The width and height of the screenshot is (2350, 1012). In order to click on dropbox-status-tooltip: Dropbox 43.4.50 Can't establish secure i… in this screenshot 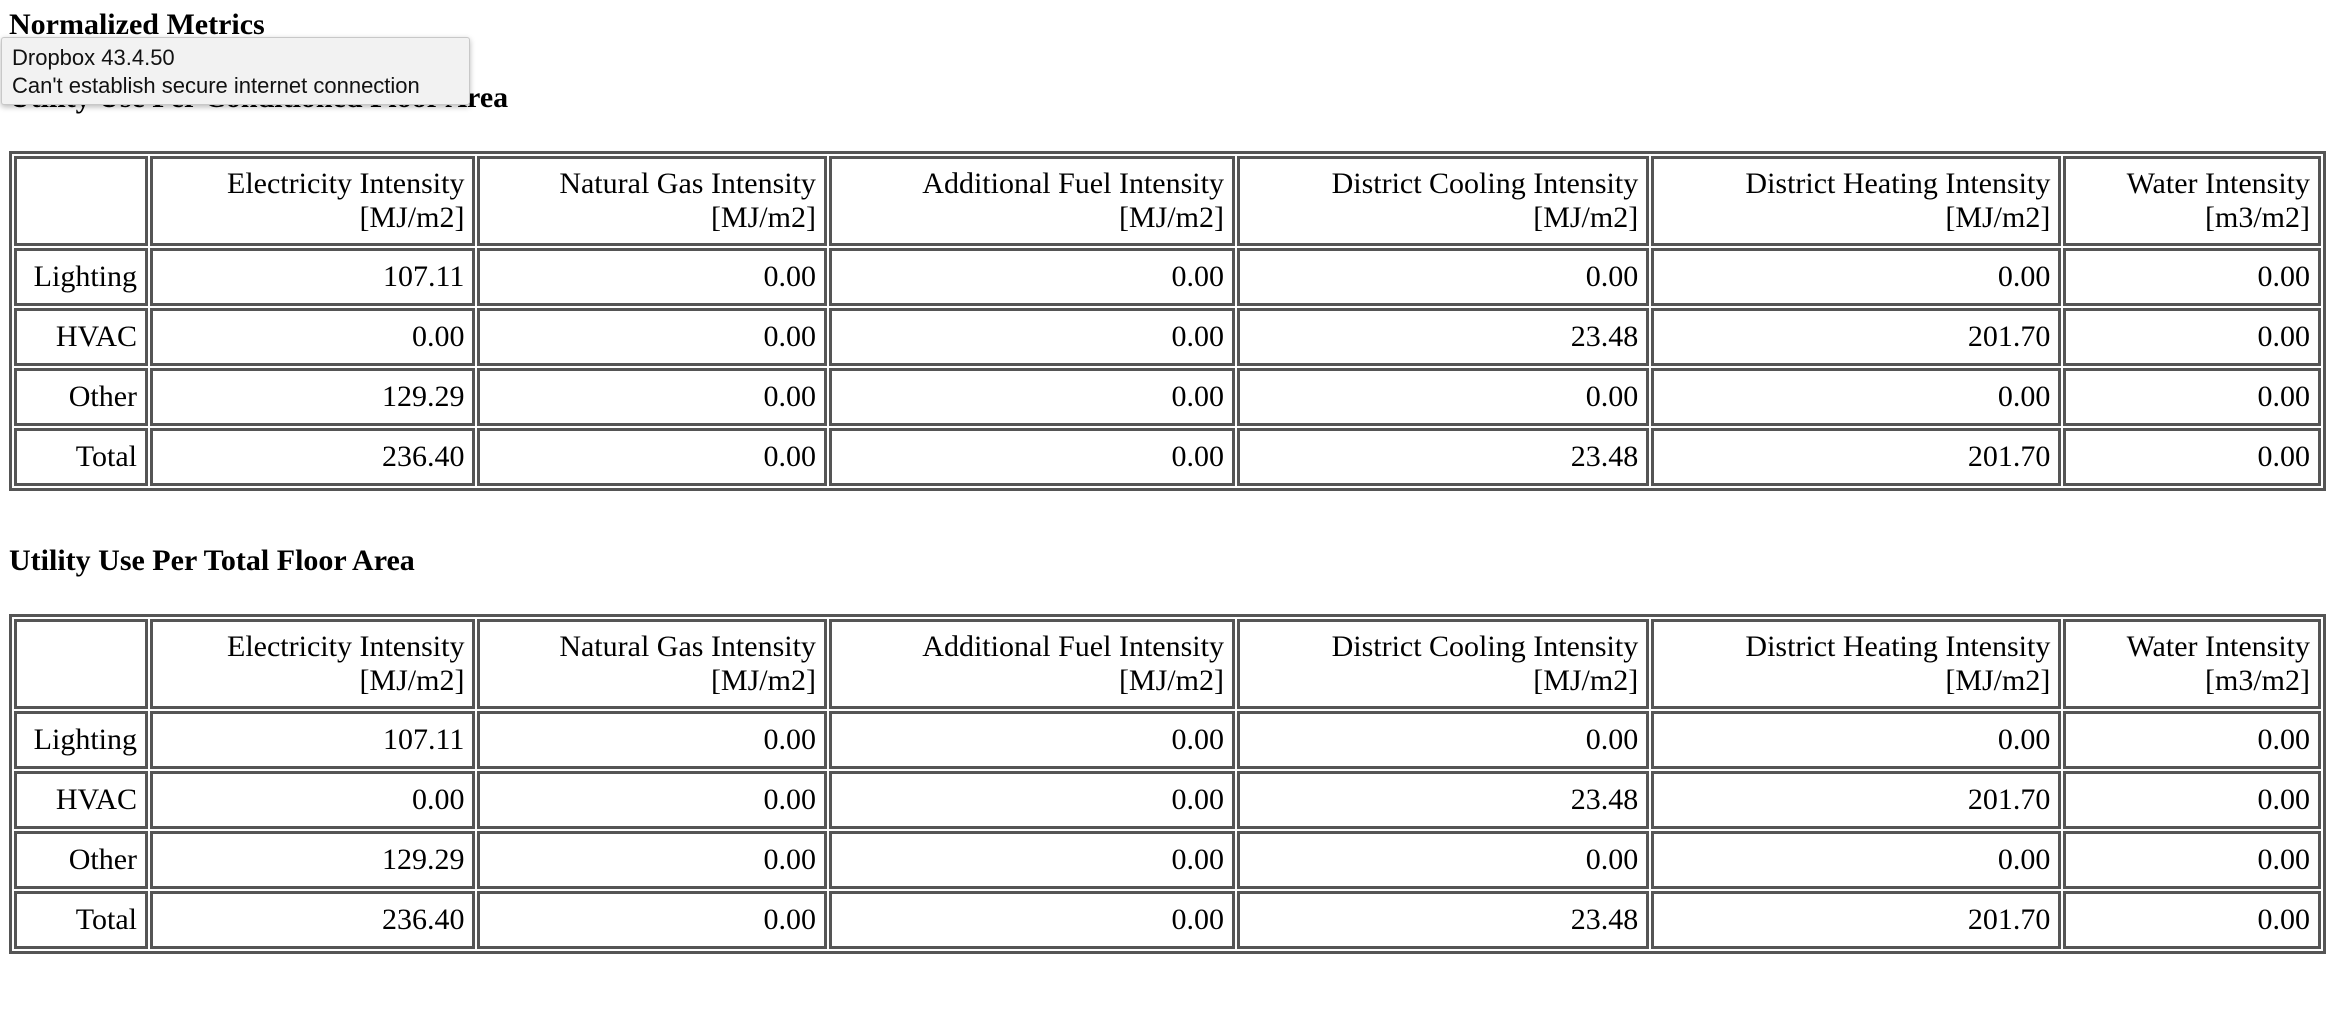, I will do `click(235, 71)`.